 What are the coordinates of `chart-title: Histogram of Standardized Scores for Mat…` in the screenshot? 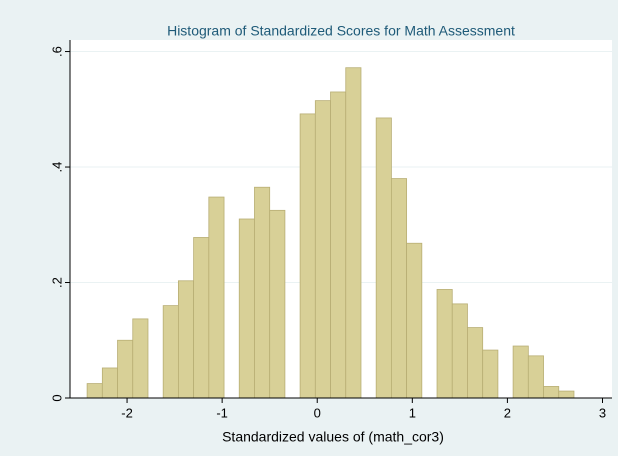 It's located at (341, 31).